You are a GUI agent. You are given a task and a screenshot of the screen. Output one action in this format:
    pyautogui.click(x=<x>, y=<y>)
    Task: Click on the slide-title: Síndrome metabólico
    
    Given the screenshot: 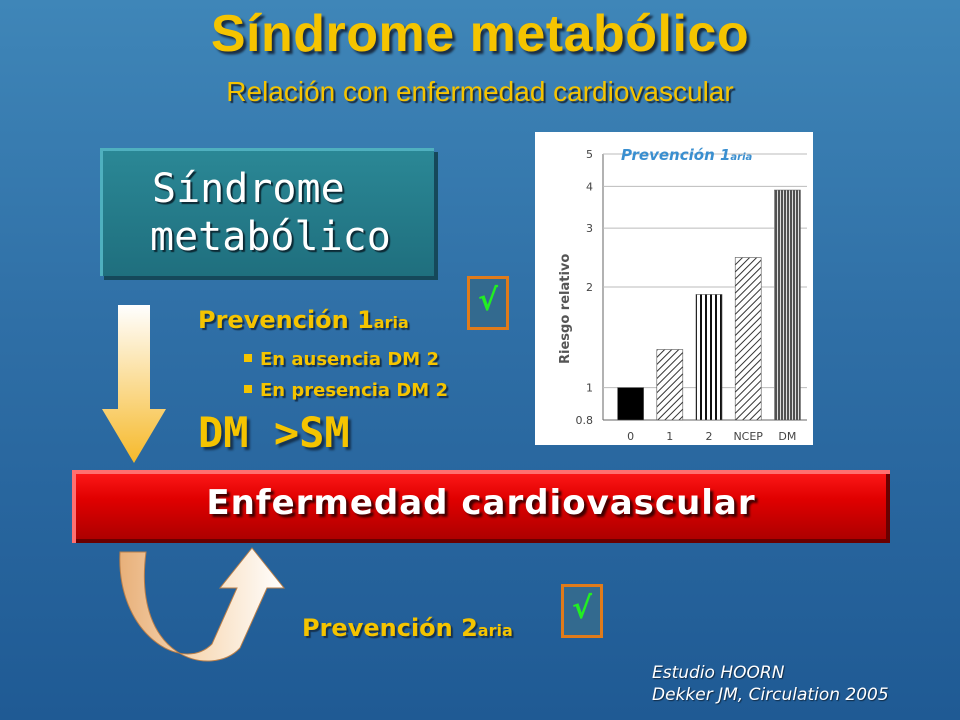 What is the action you would take?
    pyautogui.click(x=480, y=34)
    